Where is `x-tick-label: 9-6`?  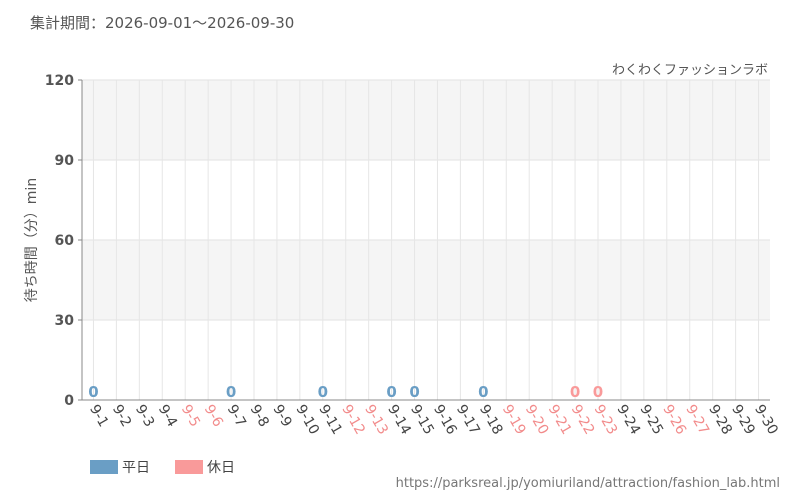
x-tick-label: 9-6 is located at coordinates (213, 416).